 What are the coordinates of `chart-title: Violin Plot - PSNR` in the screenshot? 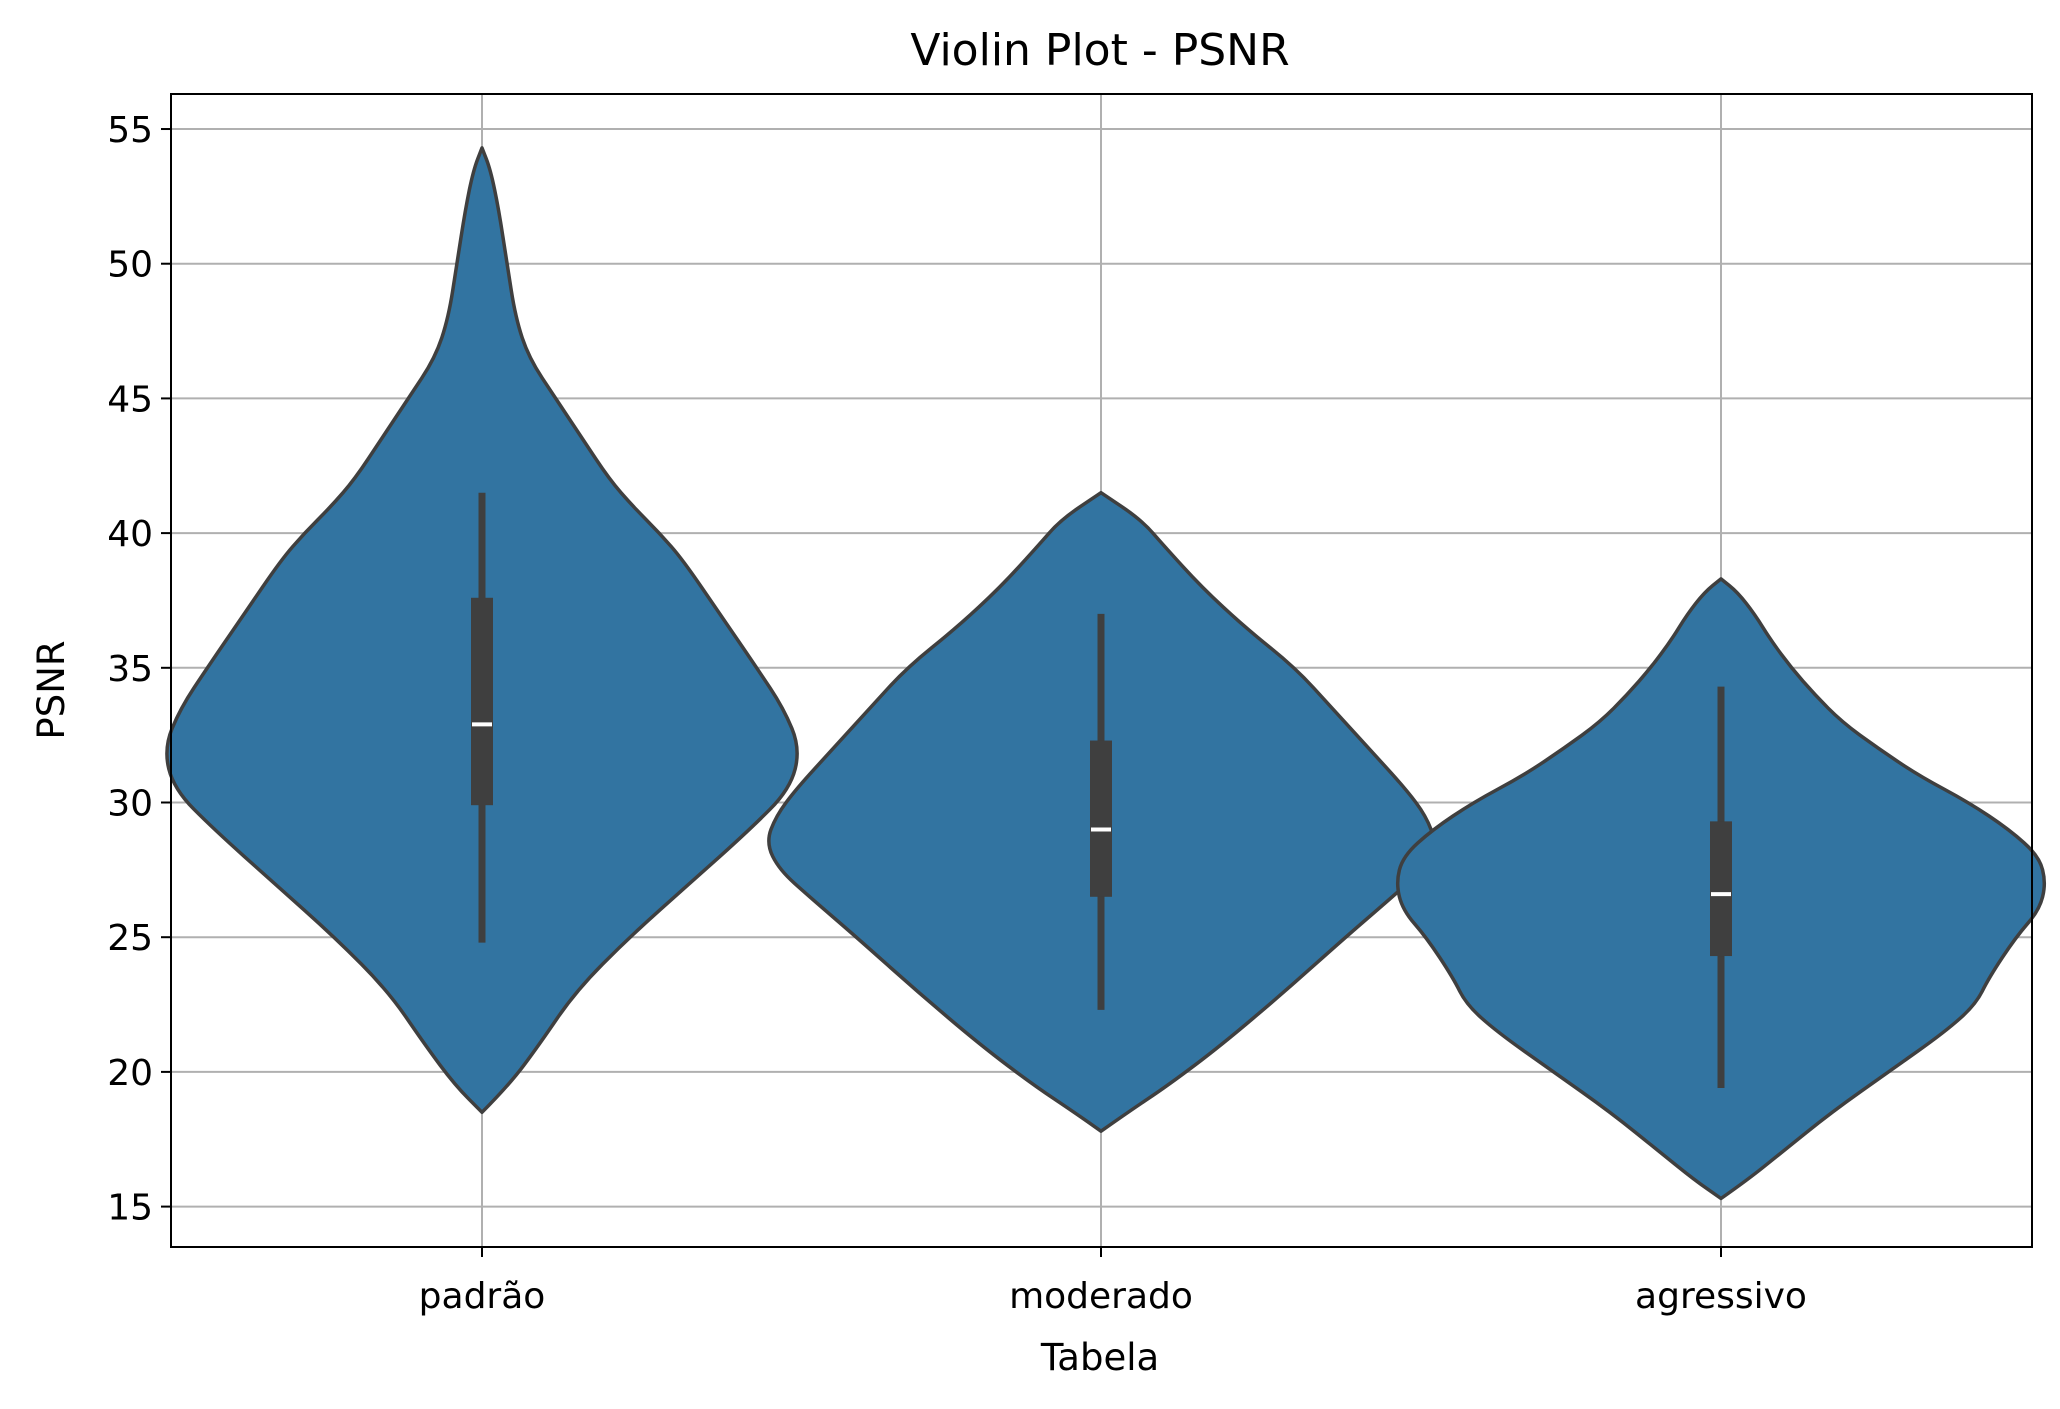 It's located at (1099, 50).